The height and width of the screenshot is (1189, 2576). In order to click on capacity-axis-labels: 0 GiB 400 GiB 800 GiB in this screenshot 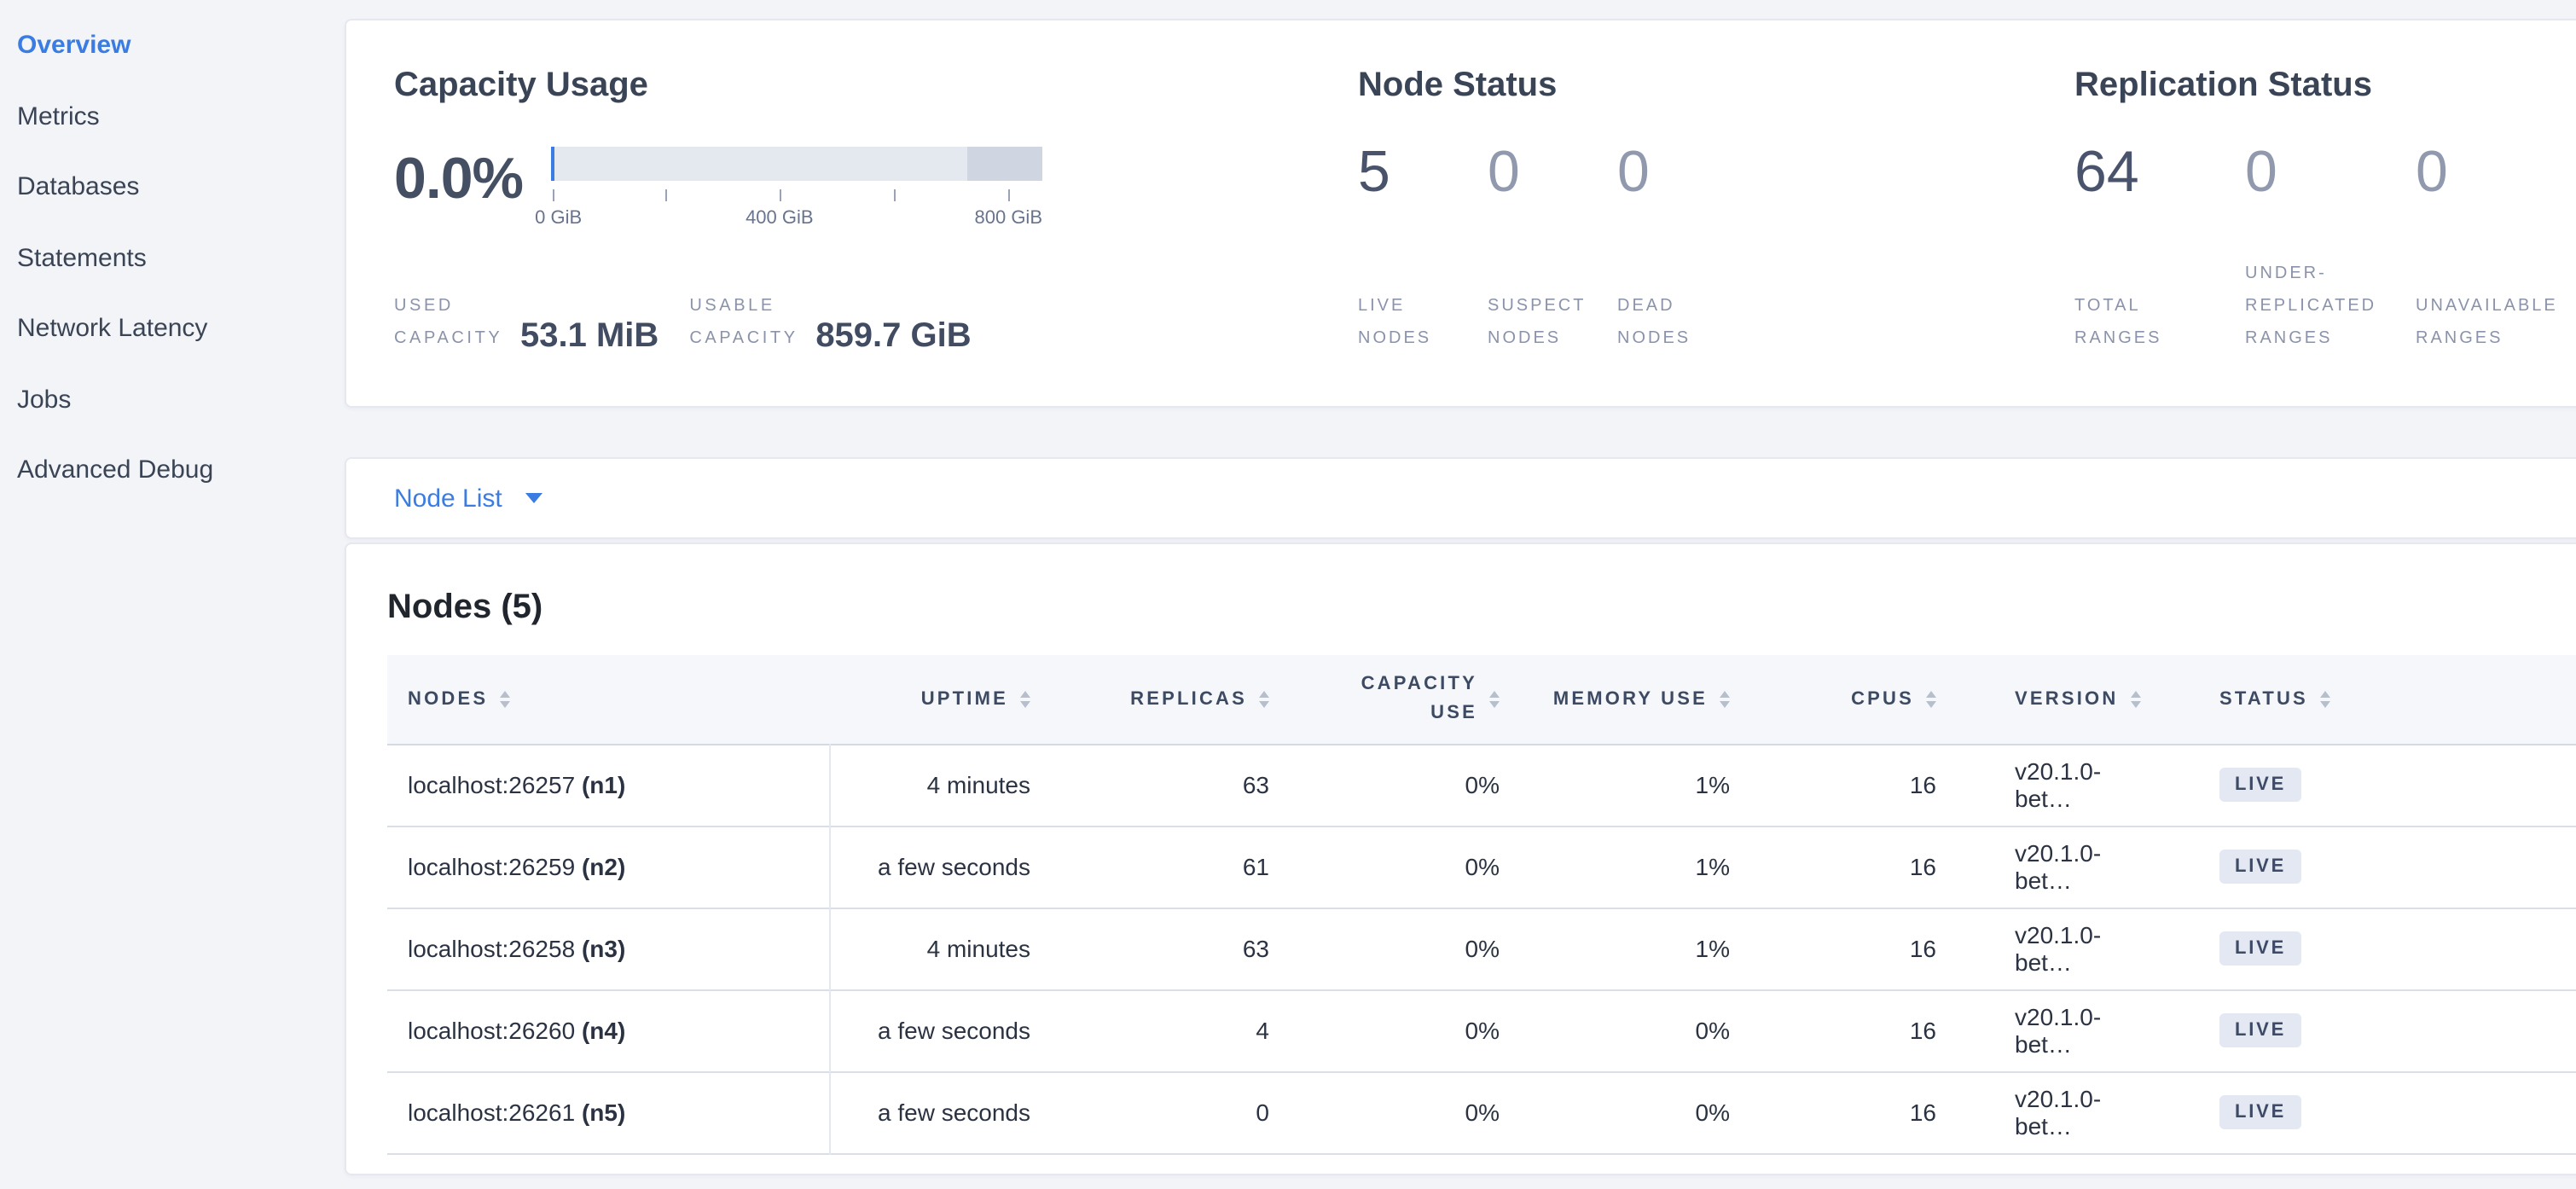, I will do `click(789, 220)`.